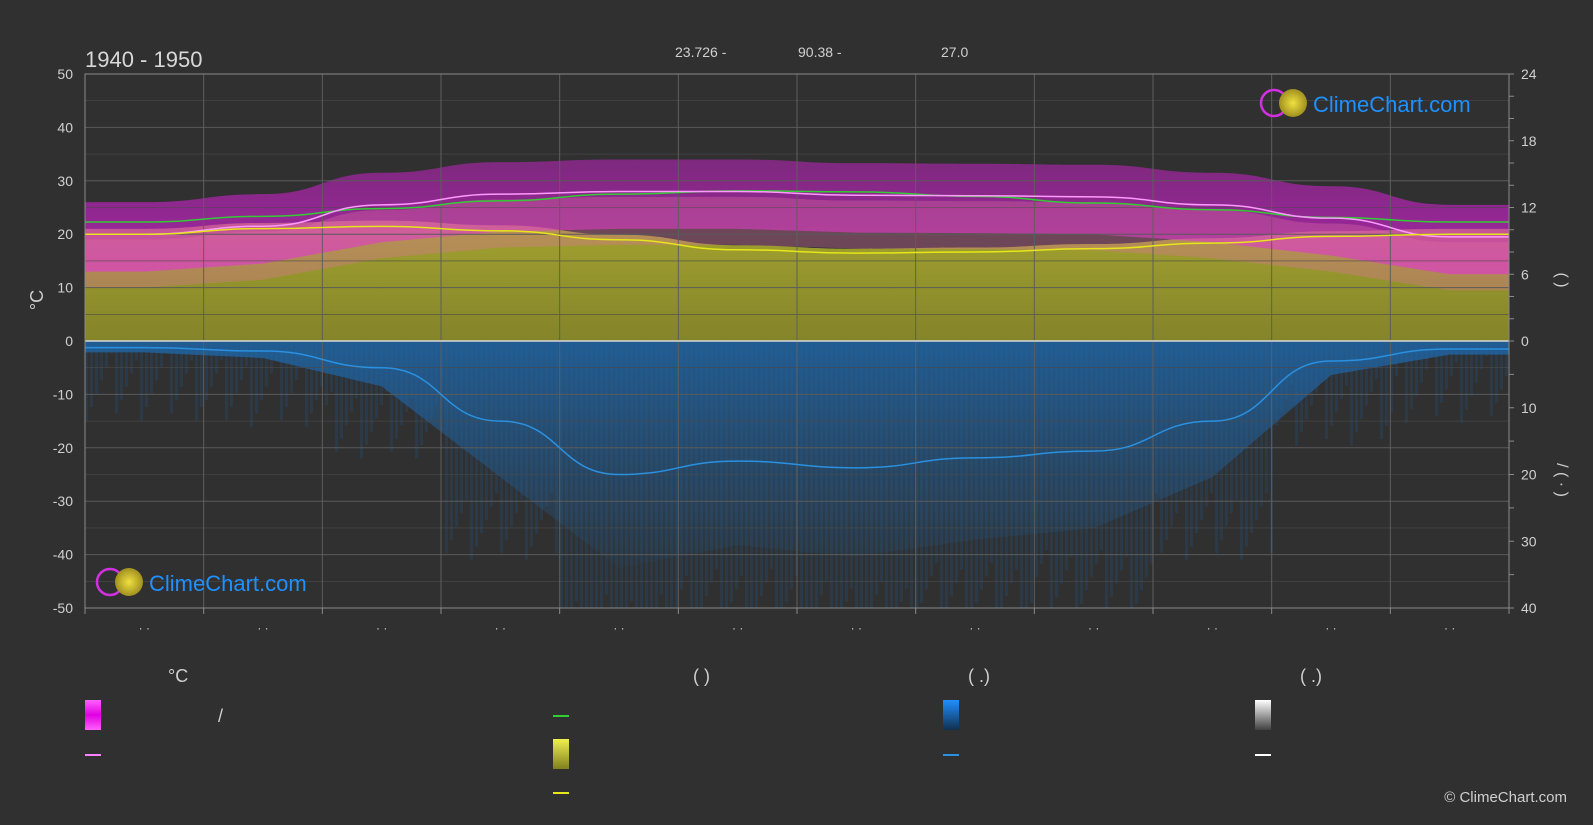 This screenshot has width=1593, height=825. Describe the element at coordinates (1525, 341) in the screenshot. I see `y-right-top-tick-label: 0` at that location.